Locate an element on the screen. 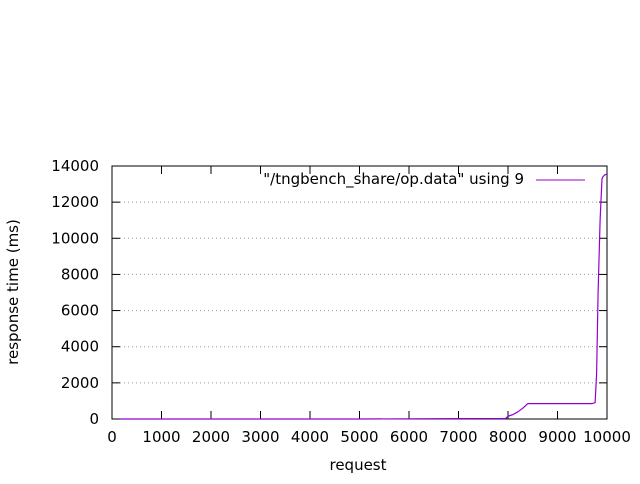 This screenshot has height=484, width=640. y-axis-label: response time (ms) is located at coordinates (13, 292).